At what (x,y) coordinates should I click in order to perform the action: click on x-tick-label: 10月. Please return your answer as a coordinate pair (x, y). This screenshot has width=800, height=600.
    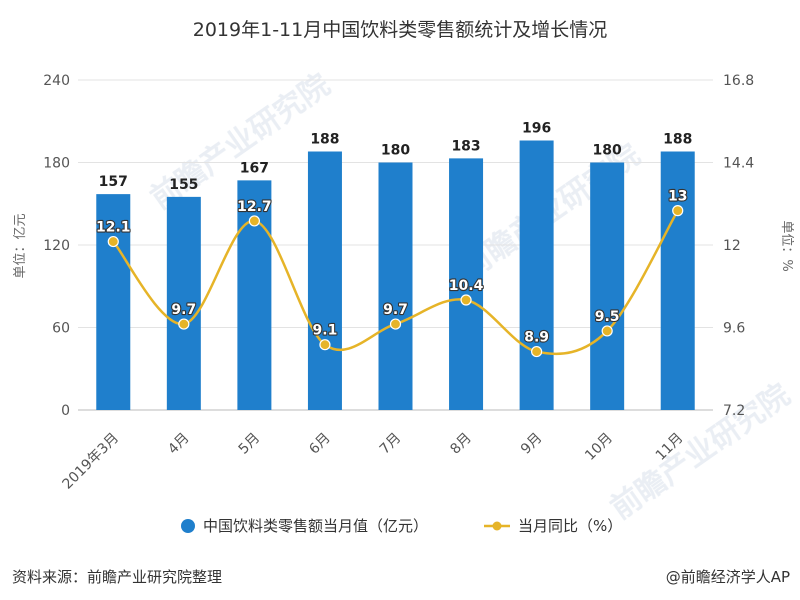
    Looking at the image, I should click on (599, 447).